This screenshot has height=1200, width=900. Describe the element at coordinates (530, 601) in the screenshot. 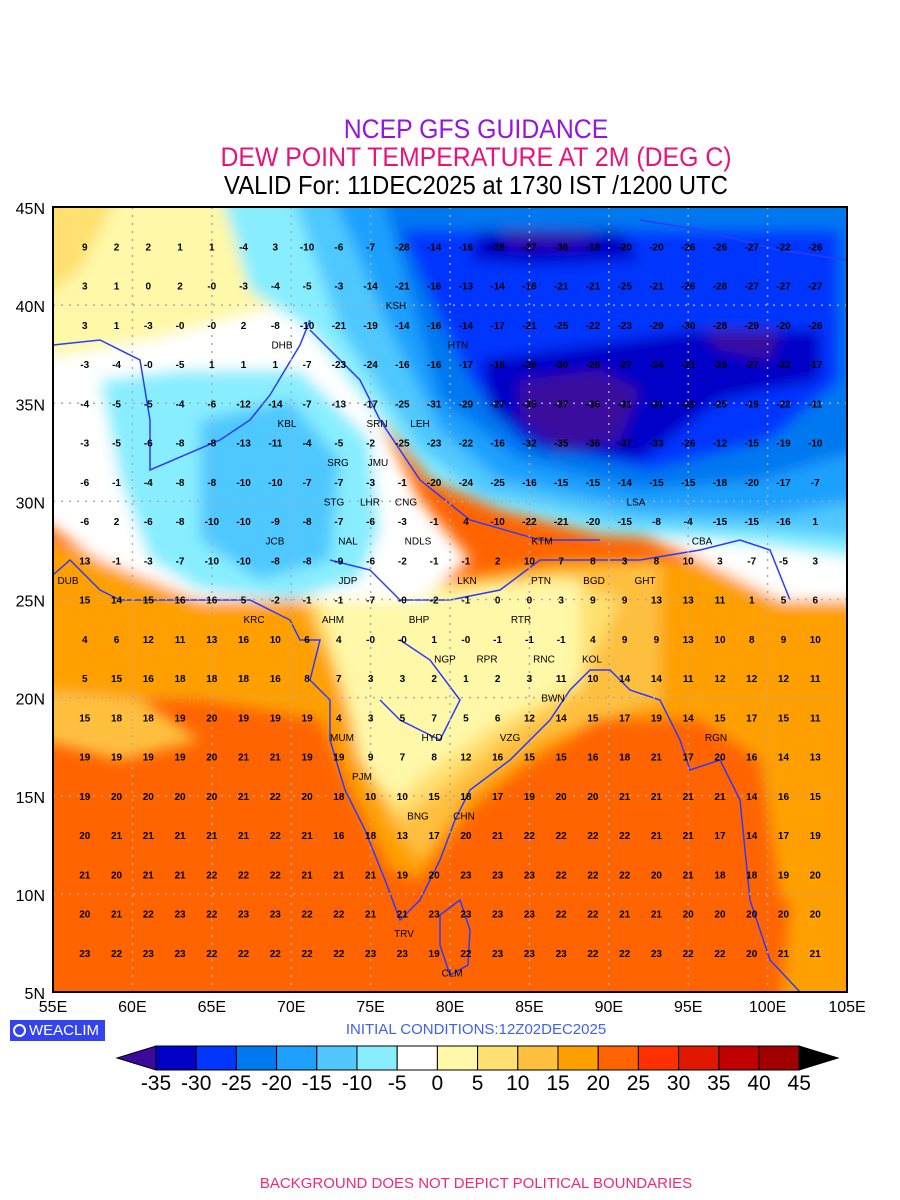

I see `grid-value: 0` at that location.